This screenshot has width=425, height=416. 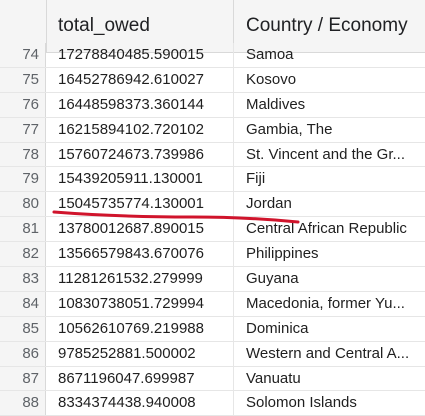 I want to click on cell-country: Gambia, The, so click(x=289, y=129).